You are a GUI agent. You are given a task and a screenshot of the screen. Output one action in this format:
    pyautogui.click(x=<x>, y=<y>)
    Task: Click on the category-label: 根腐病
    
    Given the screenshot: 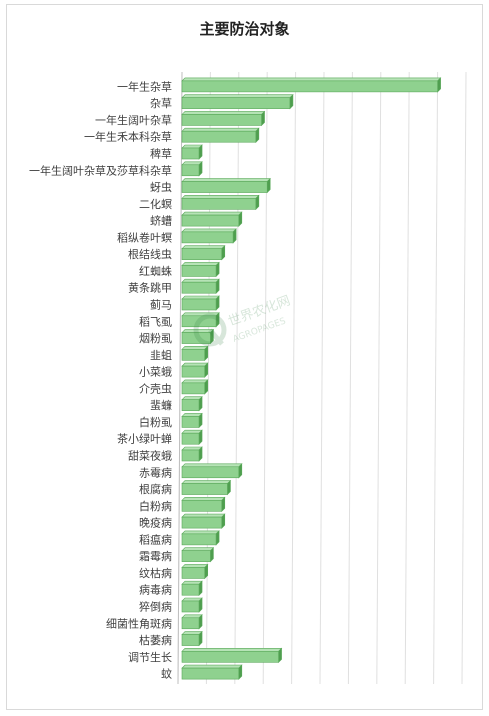 What is the action you would take?
    pyautogui.click(x=155, y=489)
    